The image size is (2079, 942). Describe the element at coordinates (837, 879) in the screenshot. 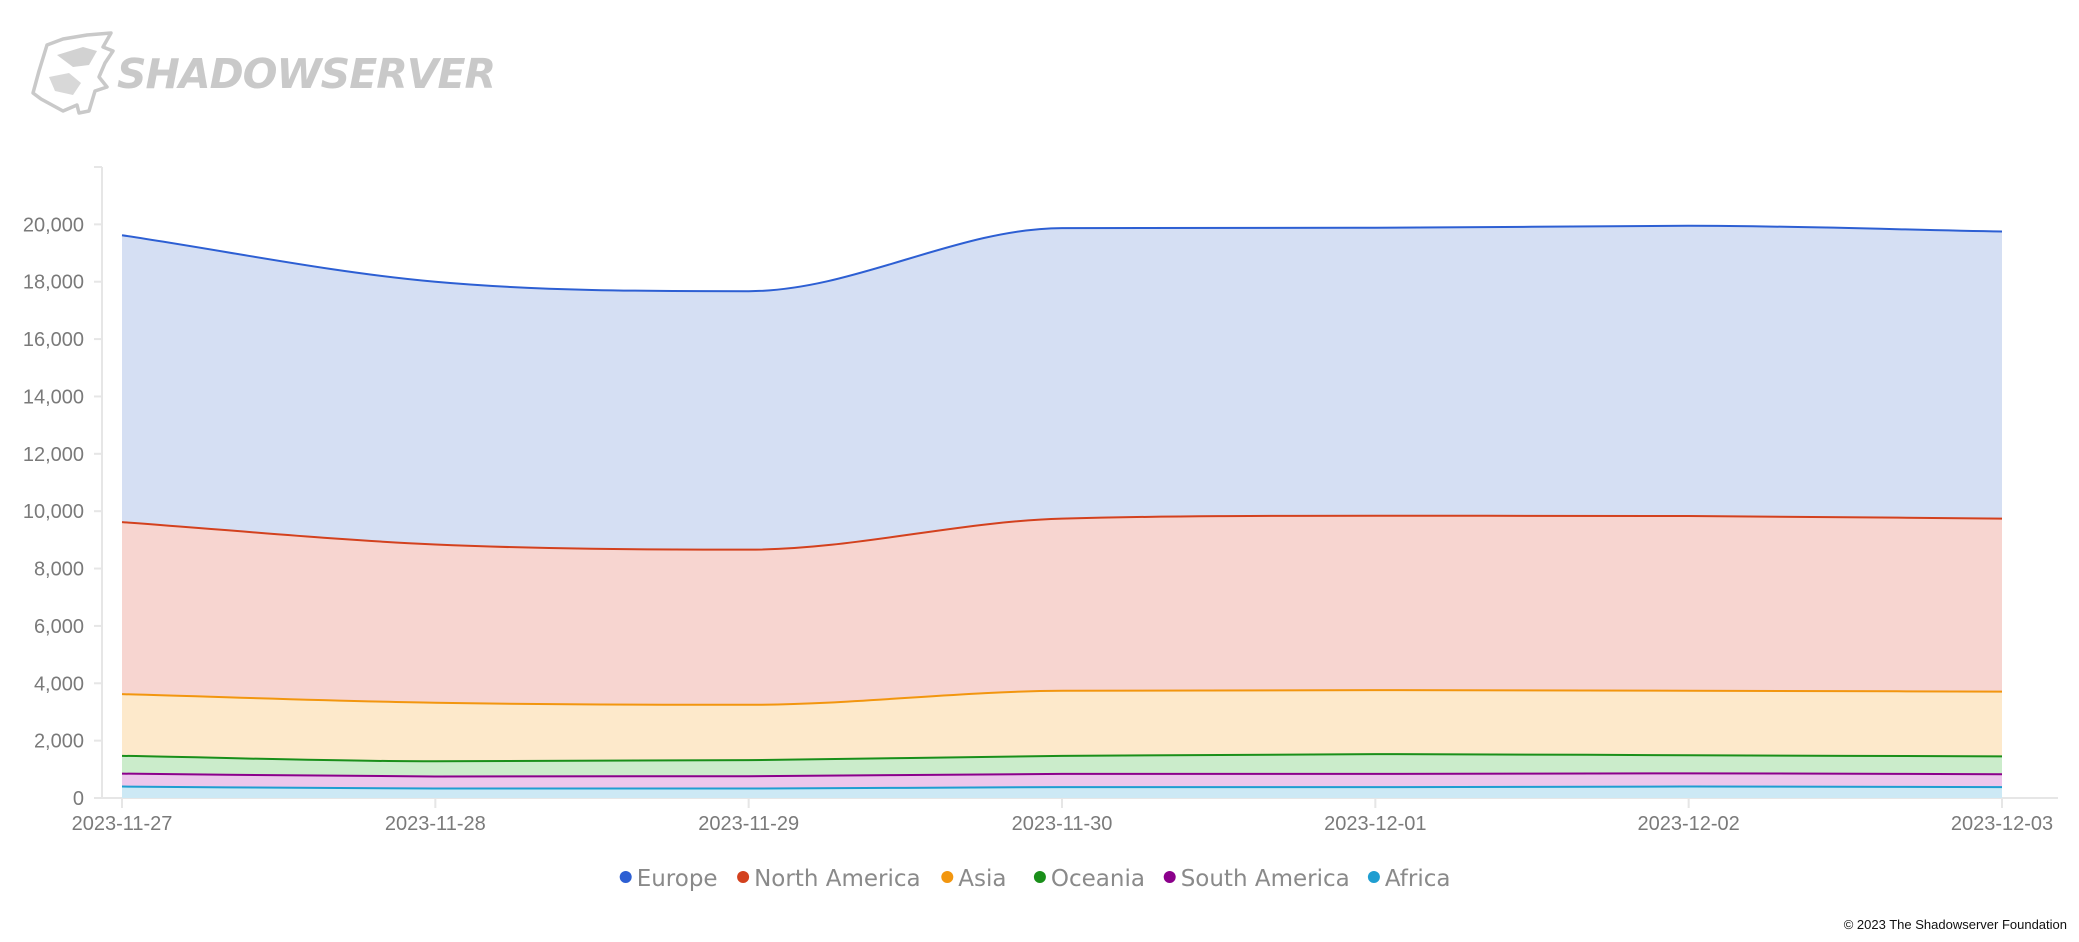

I see `legend-label-north-america: North America` at that location.